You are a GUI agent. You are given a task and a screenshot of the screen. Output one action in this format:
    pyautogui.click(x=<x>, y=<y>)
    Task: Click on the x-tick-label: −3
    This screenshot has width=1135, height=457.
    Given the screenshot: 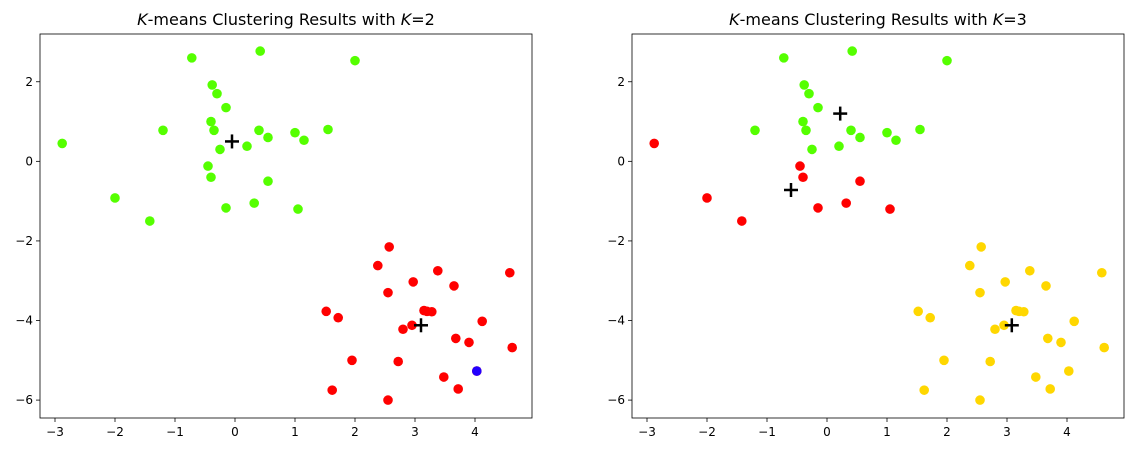 What is the action you would take?
    pyautogui.click(x=647, y=432)
    